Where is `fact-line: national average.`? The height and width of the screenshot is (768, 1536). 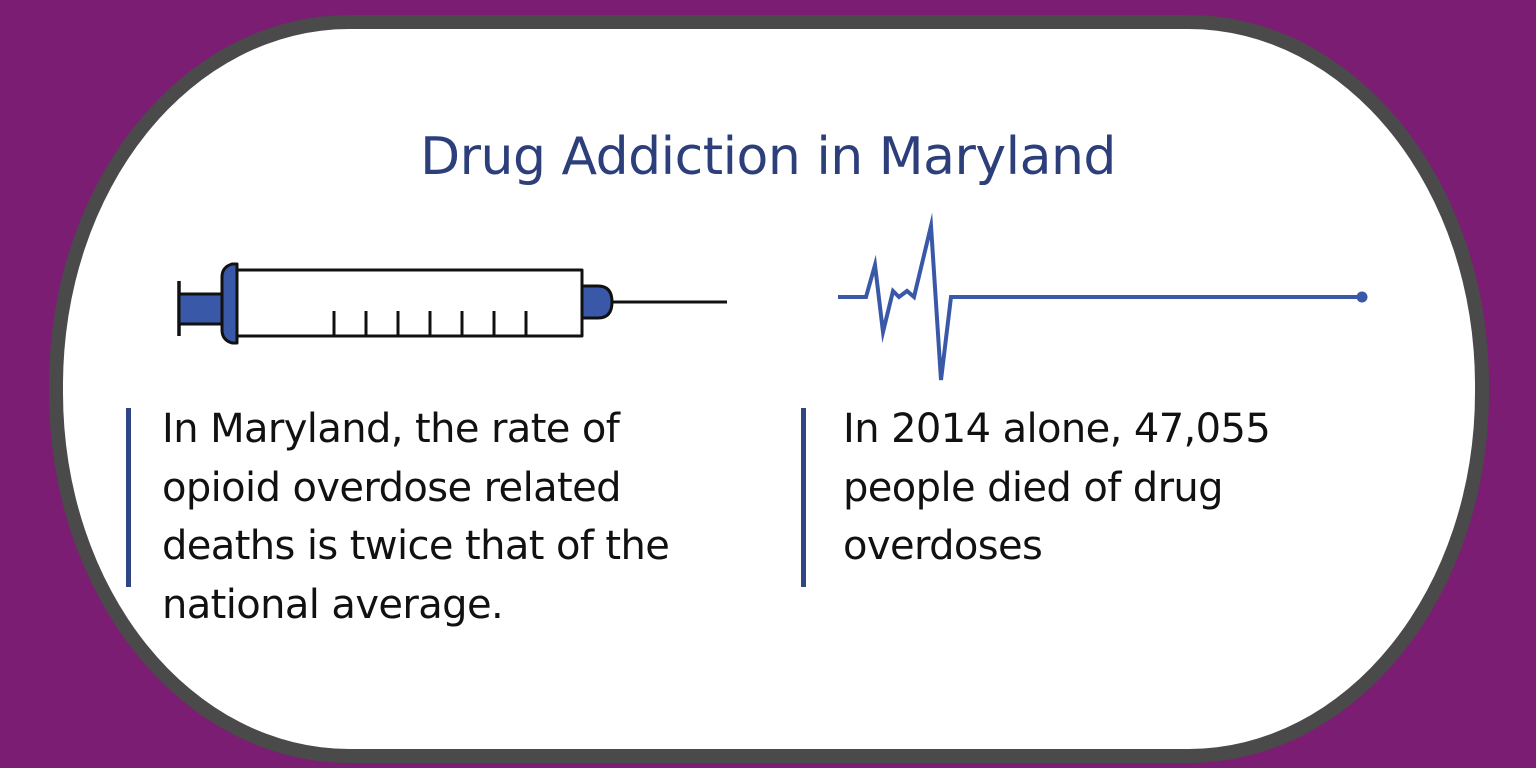
fact-line: national average. is located at coordinates (333, 604).